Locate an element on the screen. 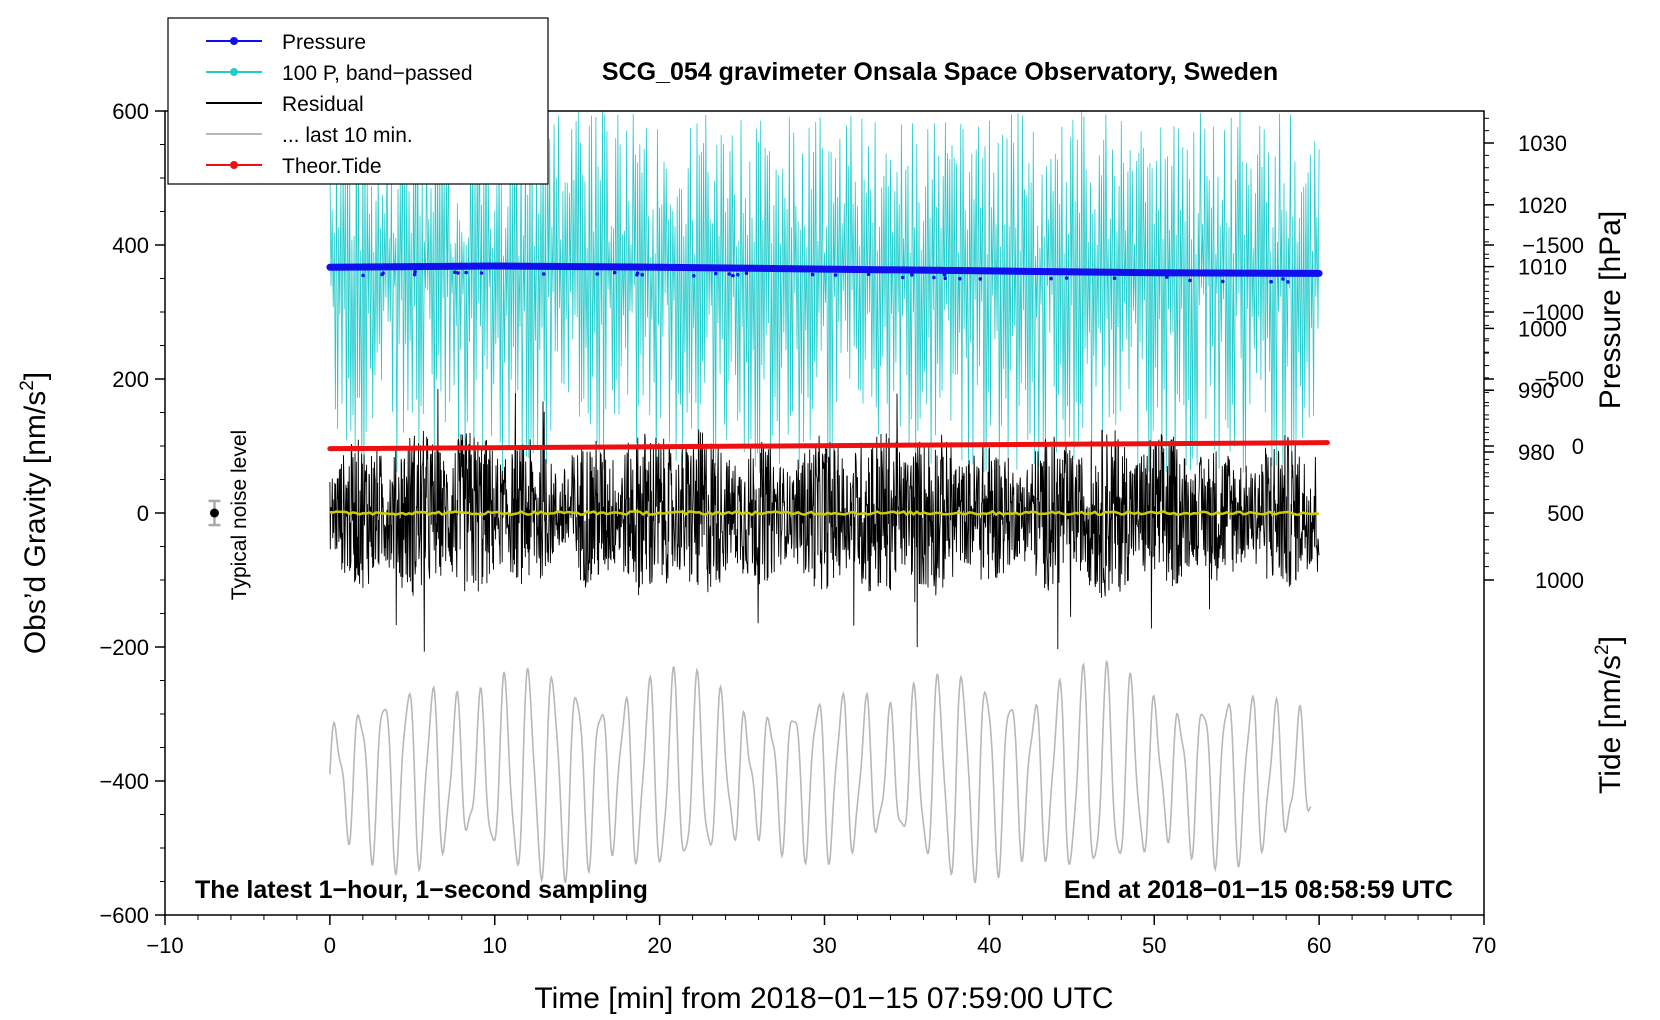 The width and height of the screenshot is (1660, 1020). pressure-tick-label: 1020 is located at coordinates (1542, 205).